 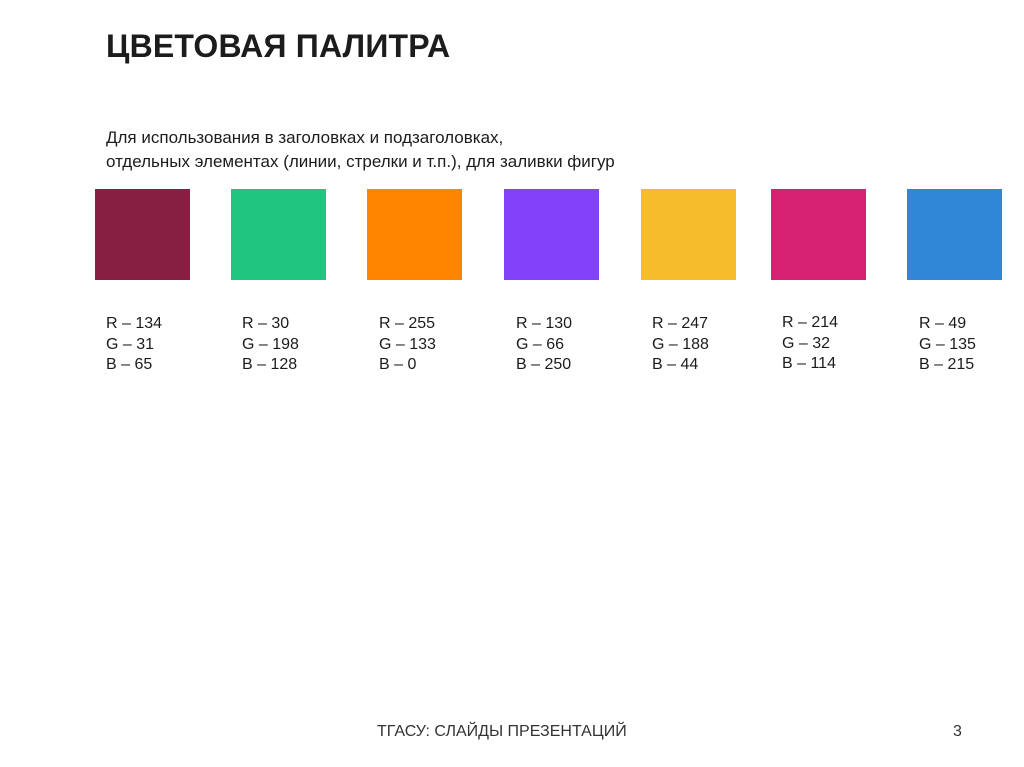 I want to click on b-value: B – 65, so click(x=129, y=364).